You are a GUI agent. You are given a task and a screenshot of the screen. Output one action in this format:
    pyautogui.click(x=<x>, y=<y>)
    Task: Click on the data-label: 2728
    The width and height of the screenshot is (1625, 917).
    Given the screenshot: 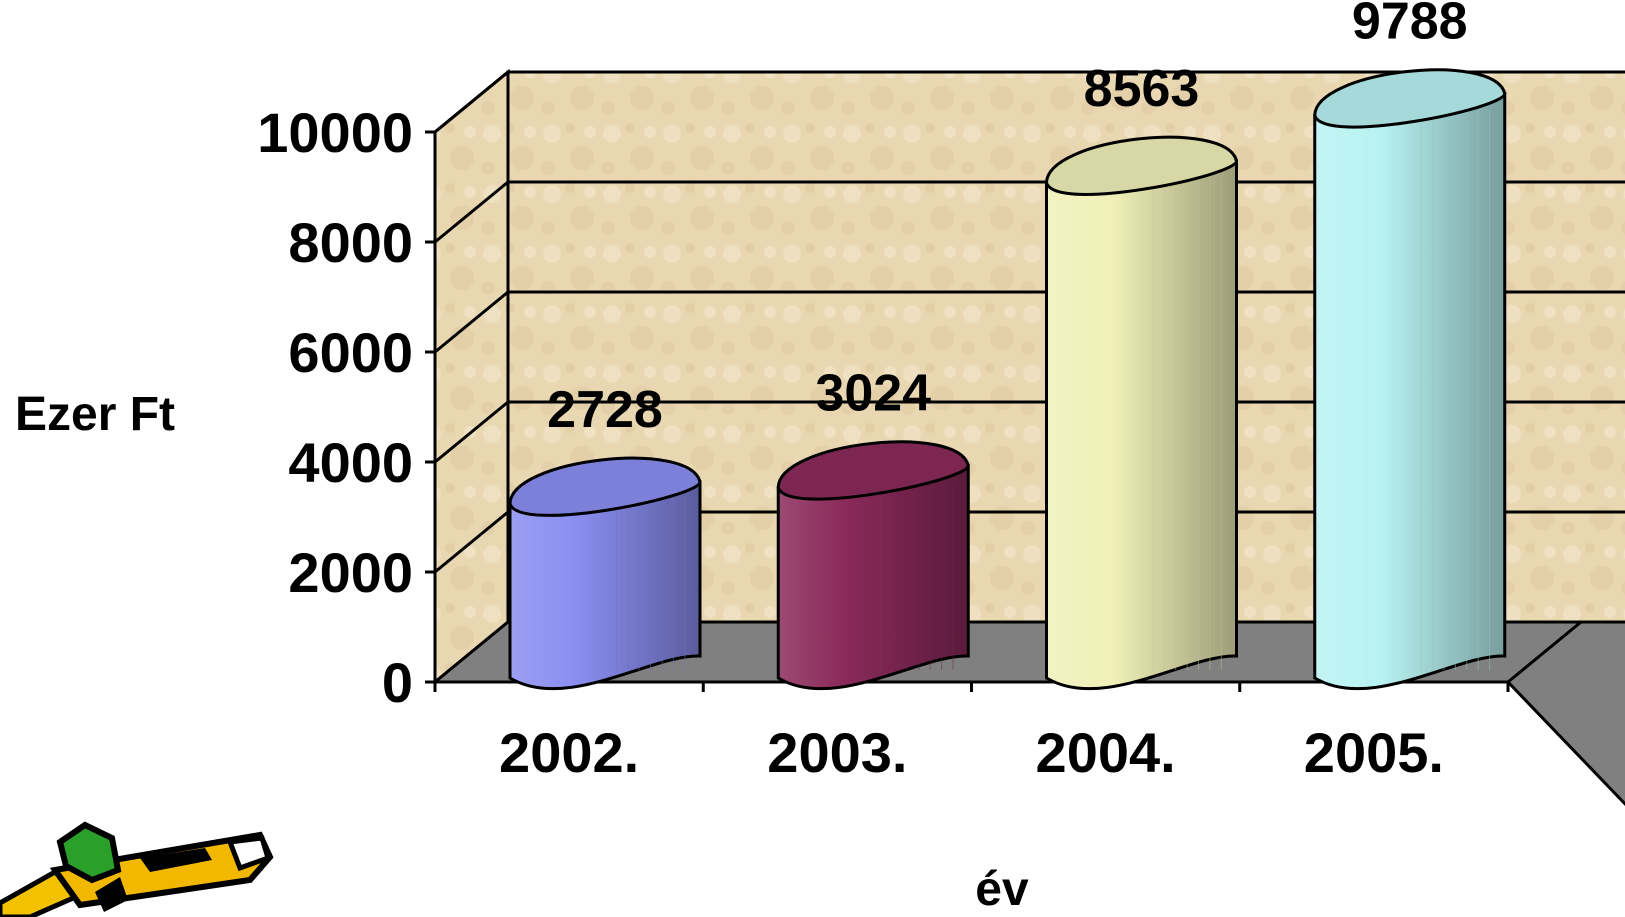 What is the action you would take?
    pyautogui.click(x=605, y=410)
    